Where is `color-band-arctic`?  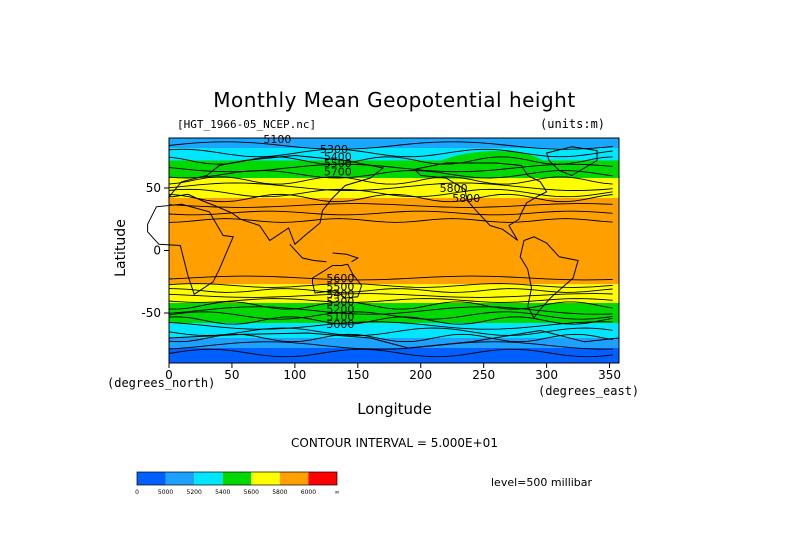
color-band-arctic is located at coordinates (394, 143).